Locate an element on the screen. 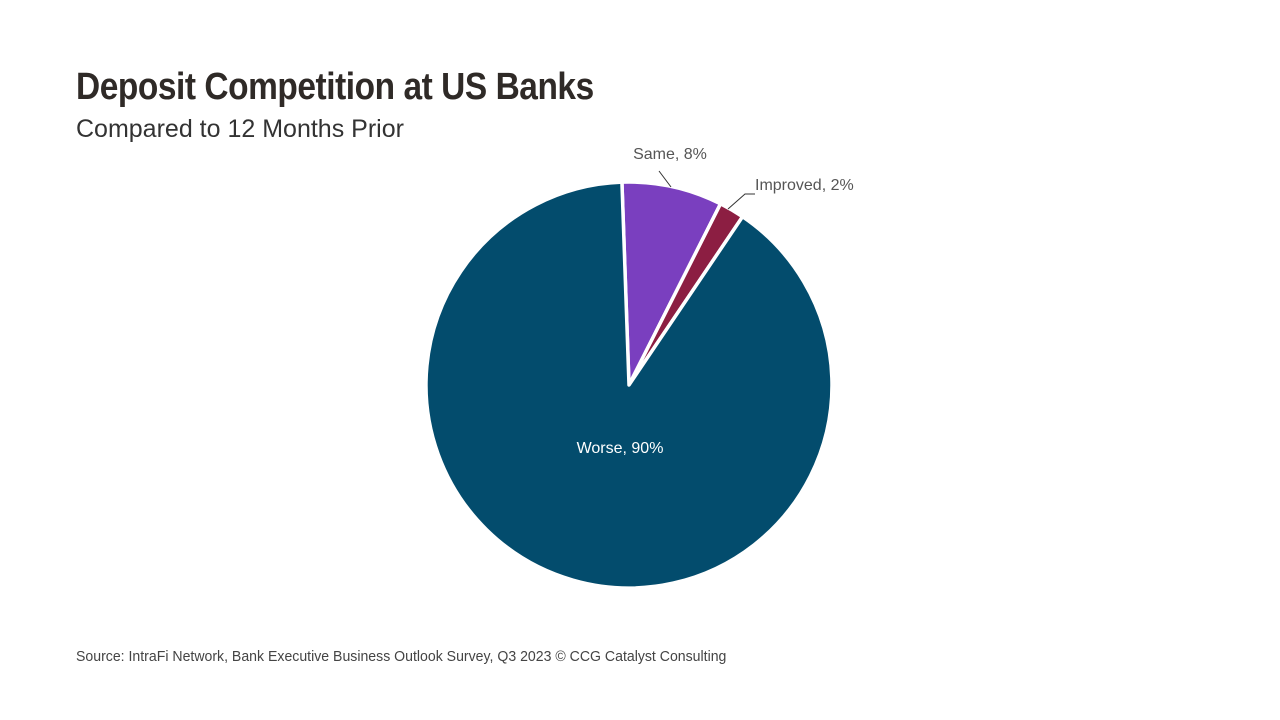  chart-title: Deposit Competition at US Banks is located at coordinates (335, 87).